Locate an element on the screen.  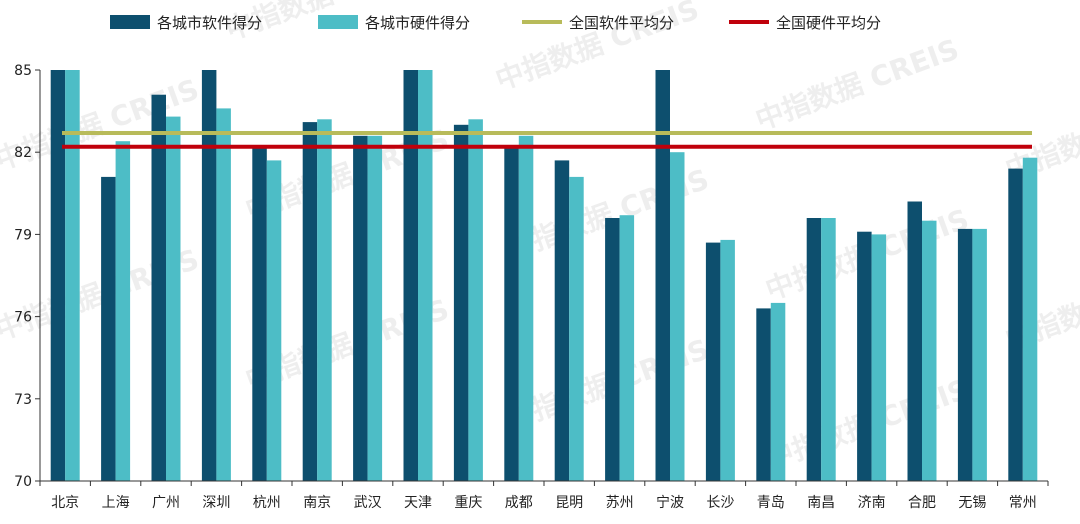
legend: 各城市软件得分 各城市硬件得分 全国软件平均分 全国硬件平均分 is located at coordinates (495, 23).